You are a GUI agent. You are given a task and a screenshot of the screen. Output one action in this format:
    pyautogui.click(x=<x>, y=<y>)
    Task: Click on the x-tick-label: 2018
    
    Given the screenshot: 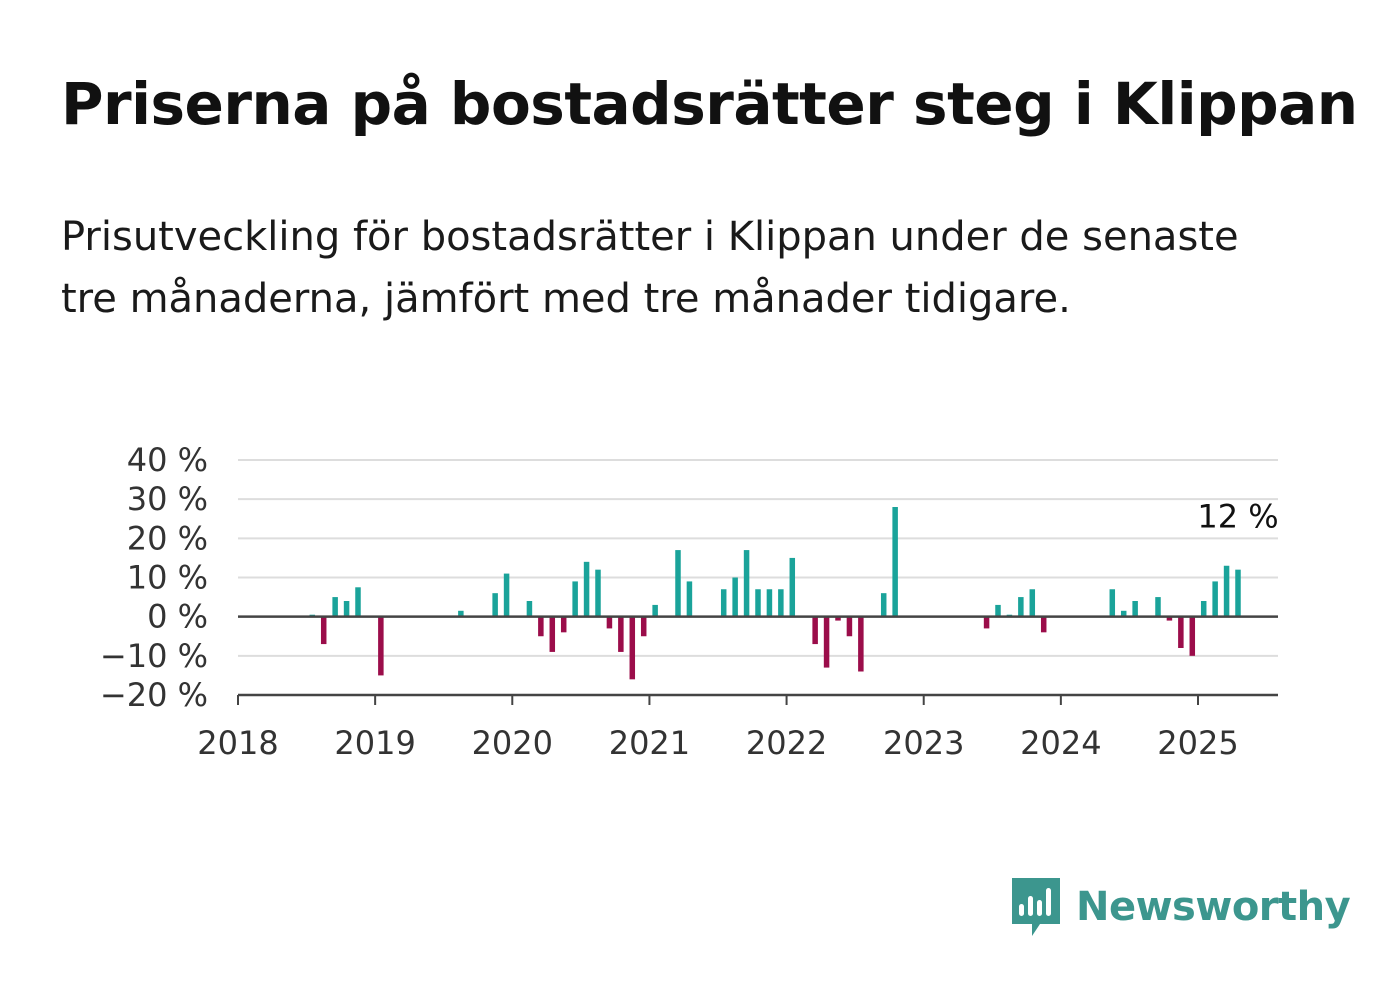 What is the action you would take?
    pyautogui.click(x=237, y=743)
    